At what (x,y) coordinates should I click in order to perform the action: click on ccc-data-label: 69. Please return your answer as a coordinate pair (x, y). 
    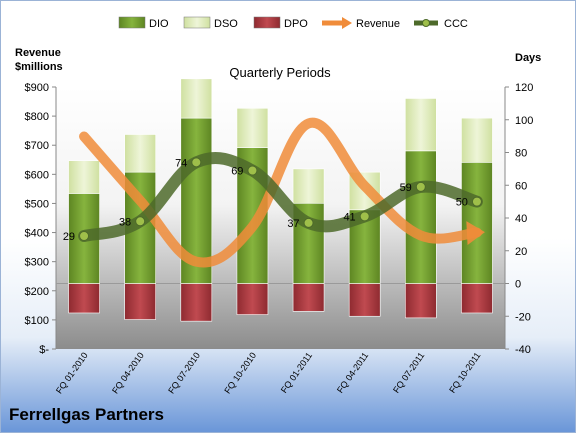
    Looking at the image, I should click on (237, 172).